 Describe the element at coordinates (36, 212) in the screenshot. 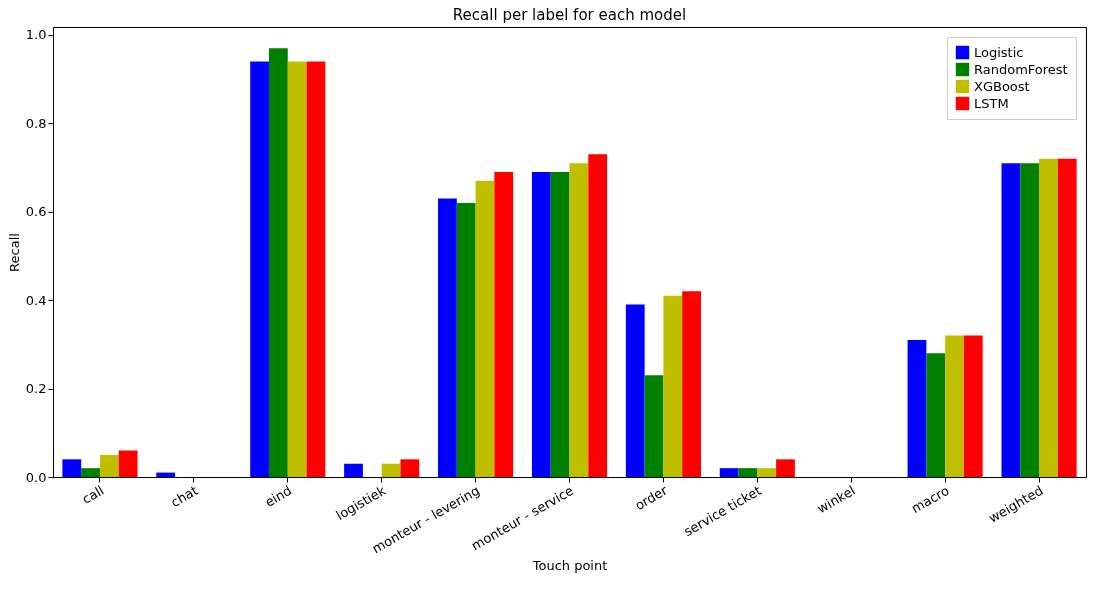

I see `y-tick-label: 0.6` at that location.